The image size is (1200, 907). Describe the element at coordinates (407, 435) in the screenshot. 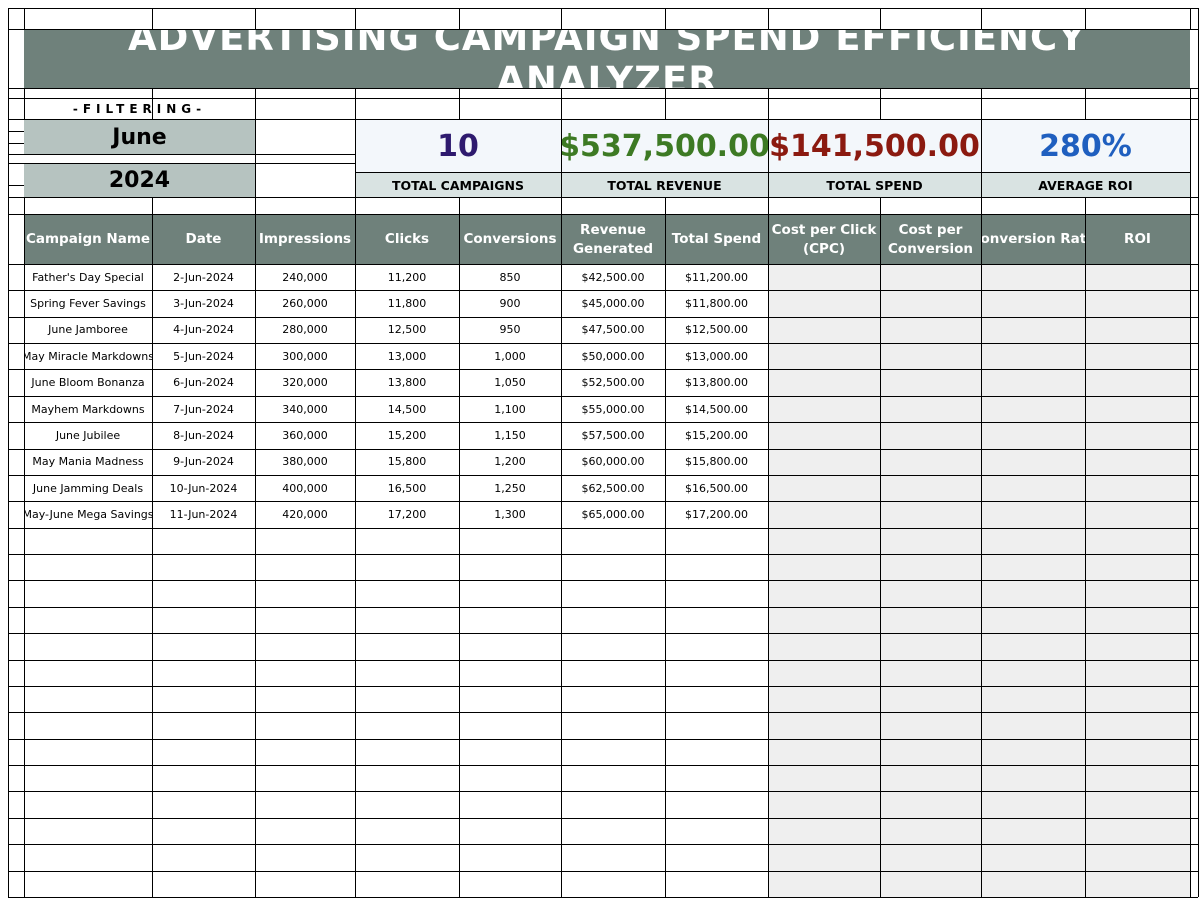

I see `table-cell: 15,200` at that location.